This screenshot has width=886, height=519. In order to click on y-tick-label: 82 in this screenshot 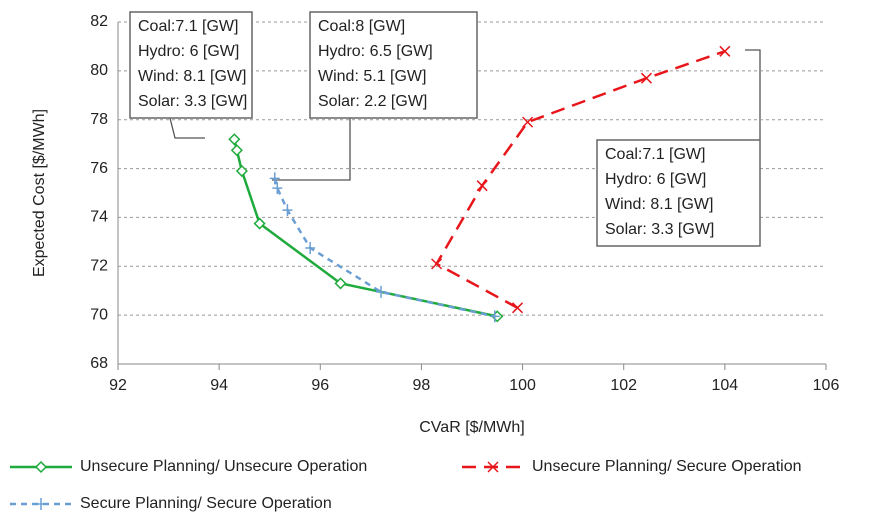, I will do `click(99, 21)`.